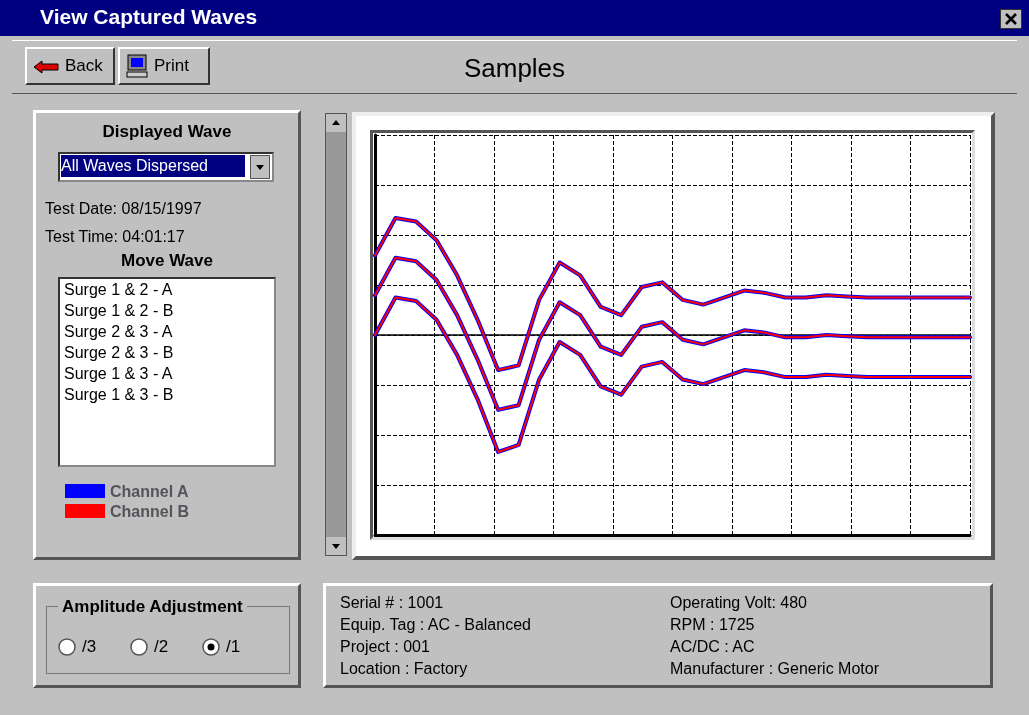  What do you see at coordinates (118, 290) in the screenshot?
I see `text: Surge 1 & 2 - A` at bounding box center [118, 290].